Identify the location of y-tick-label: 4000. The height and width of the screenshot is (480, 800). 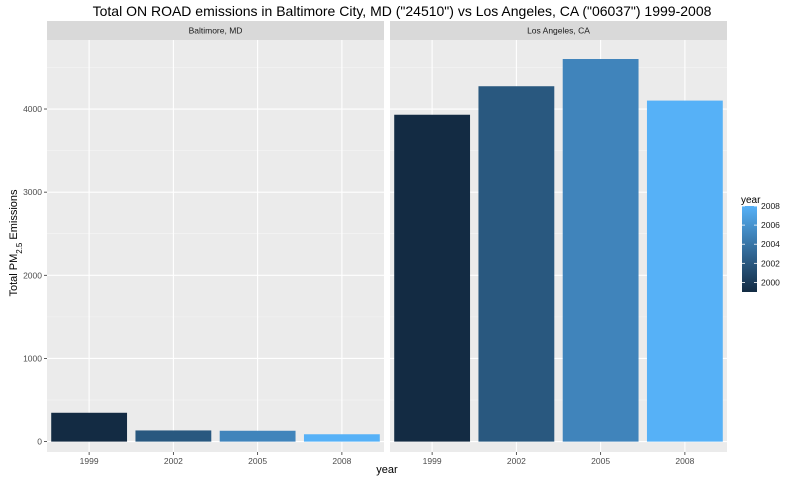
(32, 109).